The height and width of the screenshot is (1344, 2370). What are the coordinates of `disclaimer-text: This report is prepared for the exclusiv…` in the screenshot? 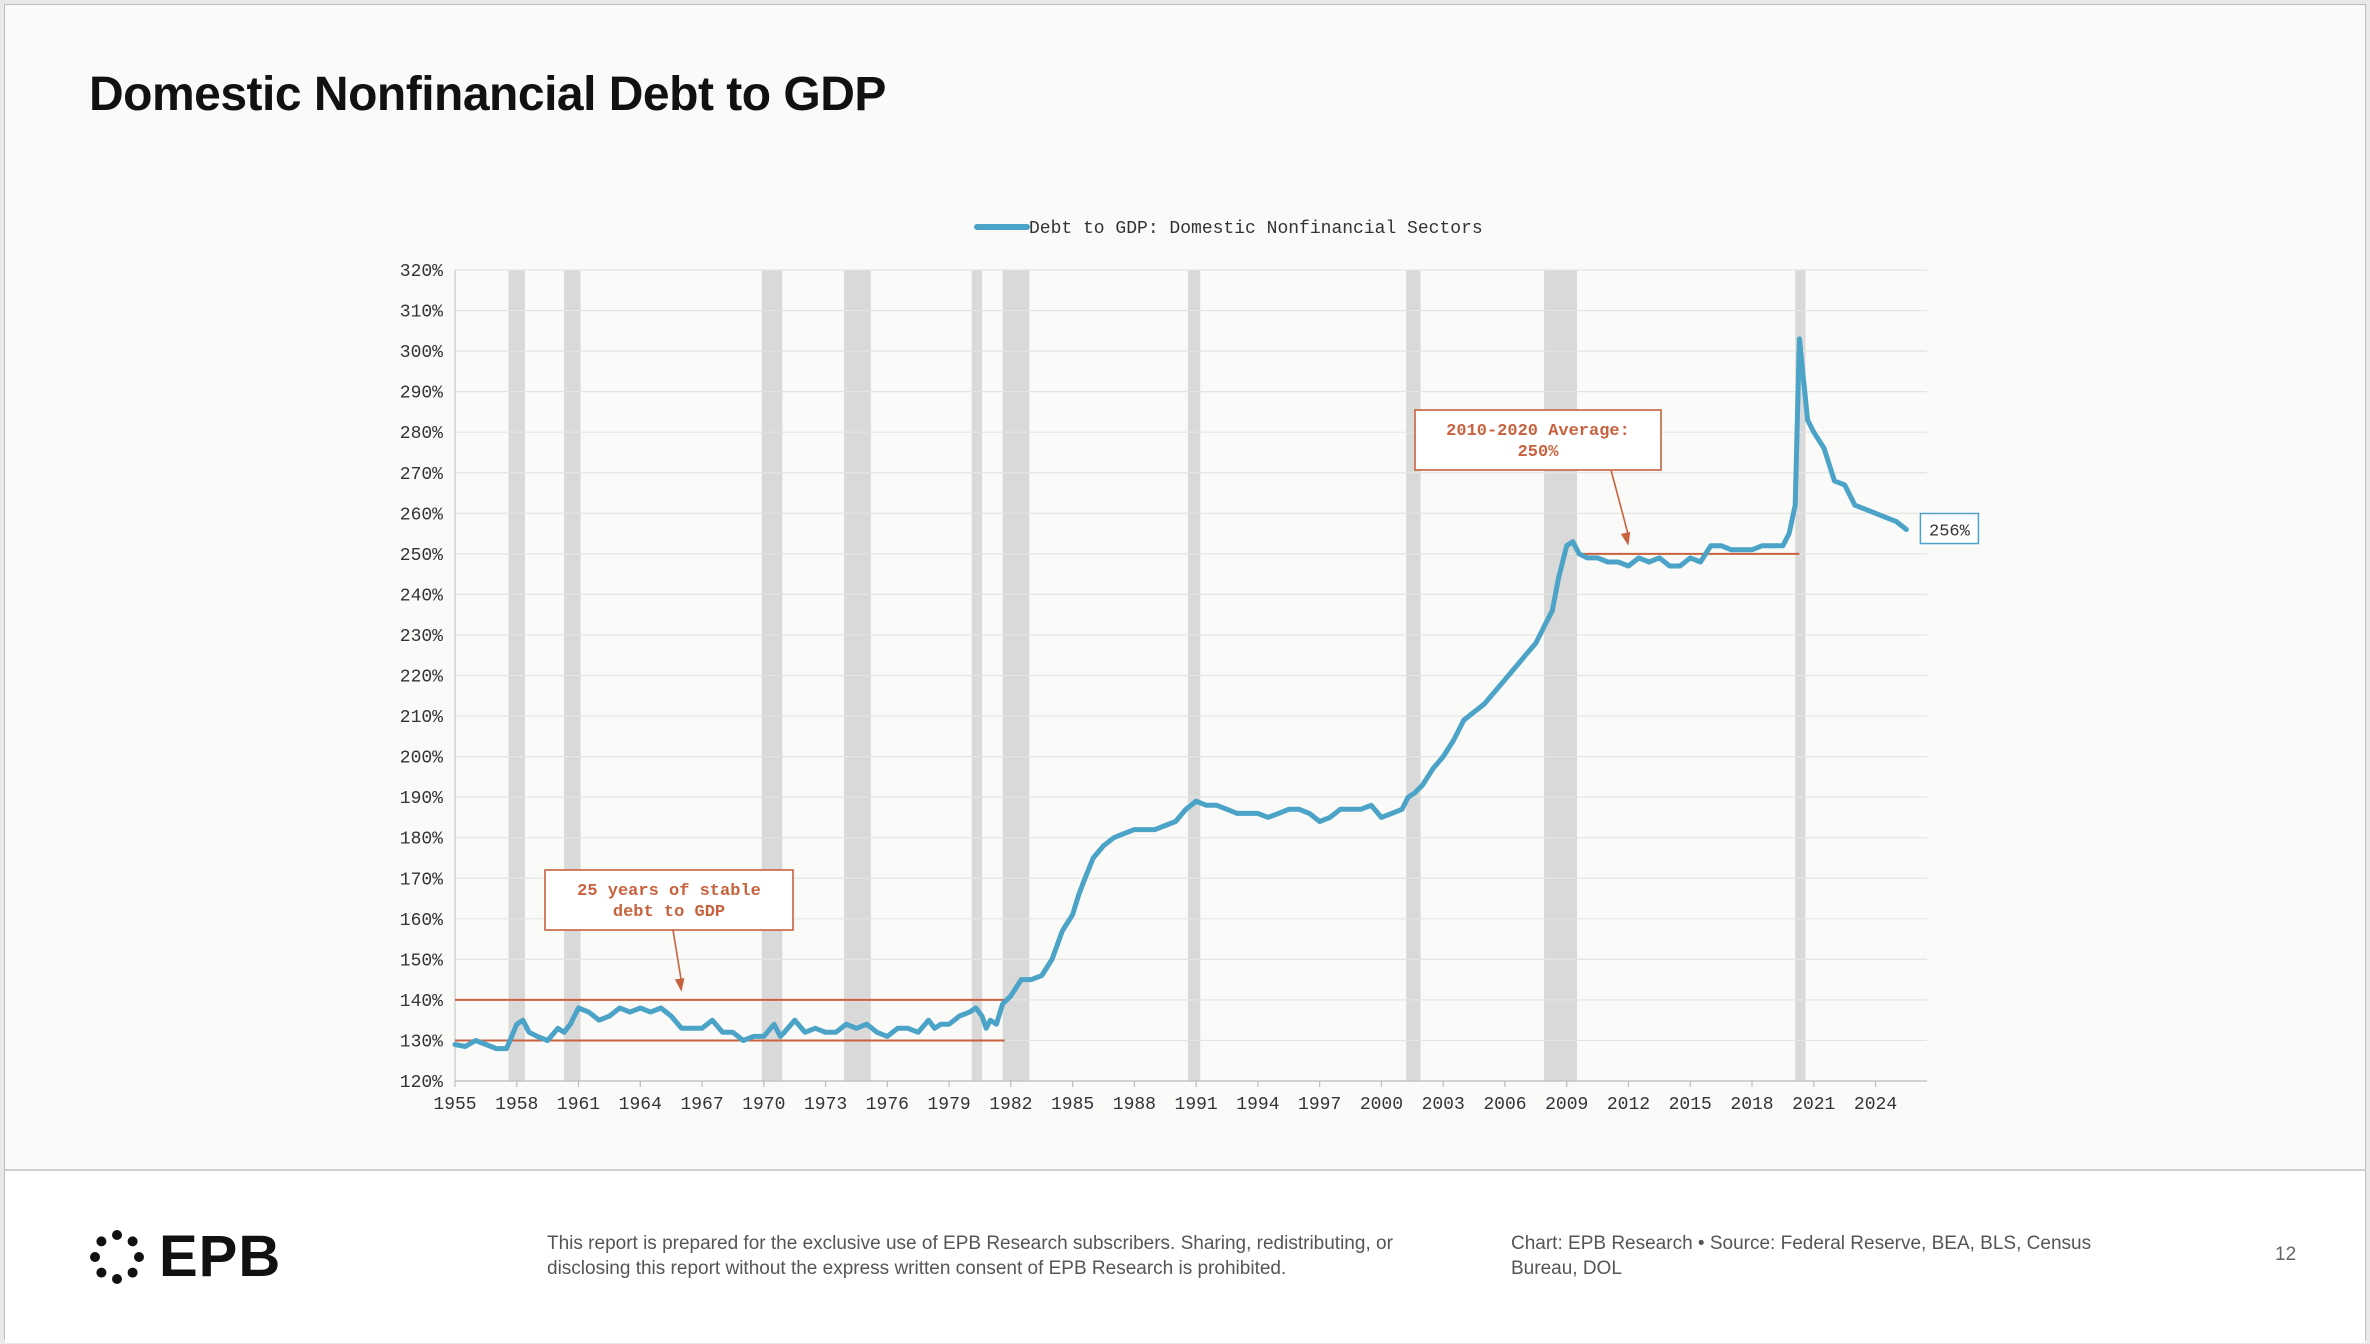 It's located at (970, 1256).